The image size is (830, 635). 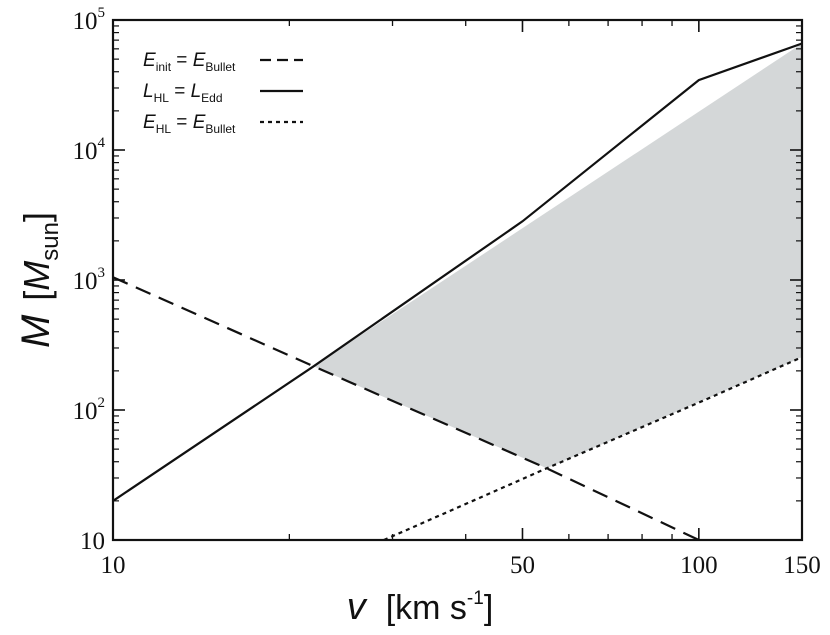 I want to click on legend-label: Einit = EBullet, so click(x=189, y=62).